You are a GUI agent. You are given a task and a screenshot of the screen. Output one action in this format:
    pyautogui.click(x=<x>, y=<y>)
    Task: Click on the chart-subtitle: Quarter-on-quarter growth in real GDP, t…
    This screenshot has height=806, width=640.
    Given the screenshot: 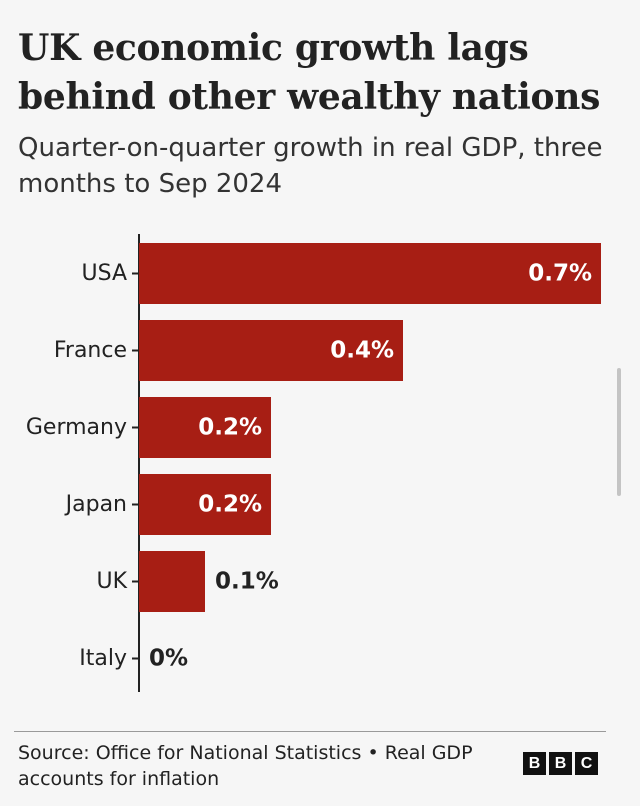 What is the action you would take?
    pyautogui.click(x=310, y=166)
    